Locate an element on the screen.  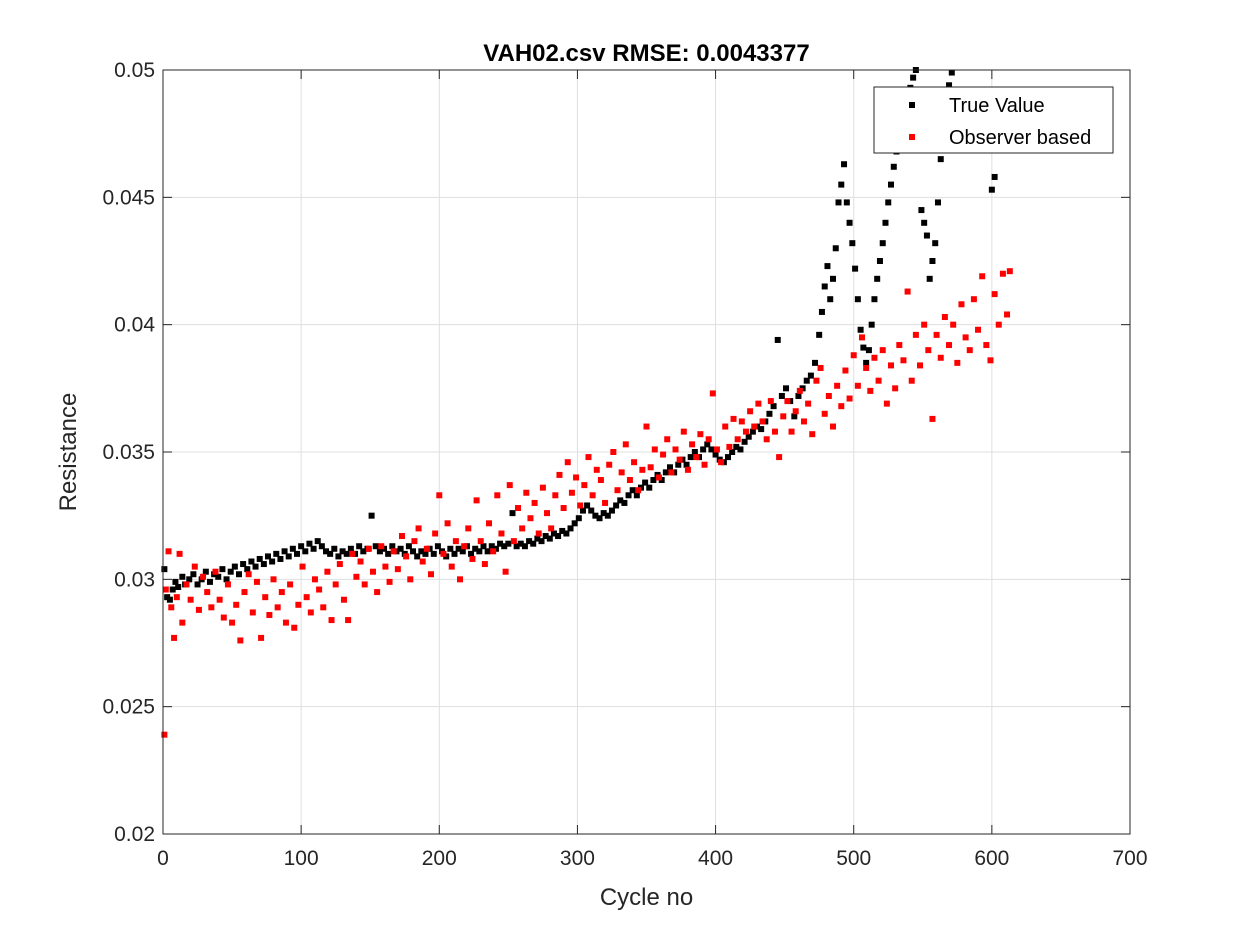
y-tick-label: 0.03 is located at coordinates (134, 579).